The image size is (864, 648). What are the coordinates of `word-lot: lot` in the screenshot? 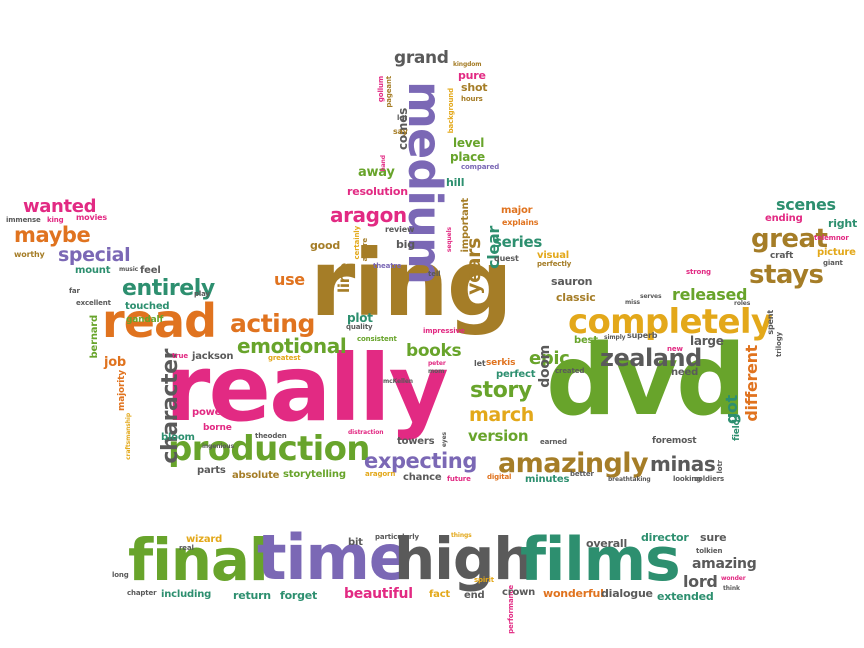 It's located at (402, 118).